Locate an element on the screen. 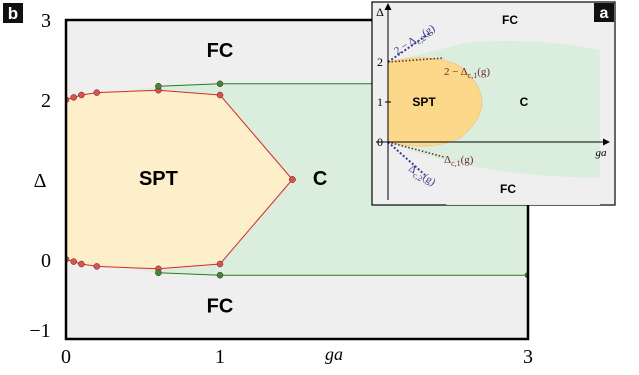 This screenshot has width=639, height=375. inset-region-label-fc-bottom: FC is located at coordinates (508, 189).